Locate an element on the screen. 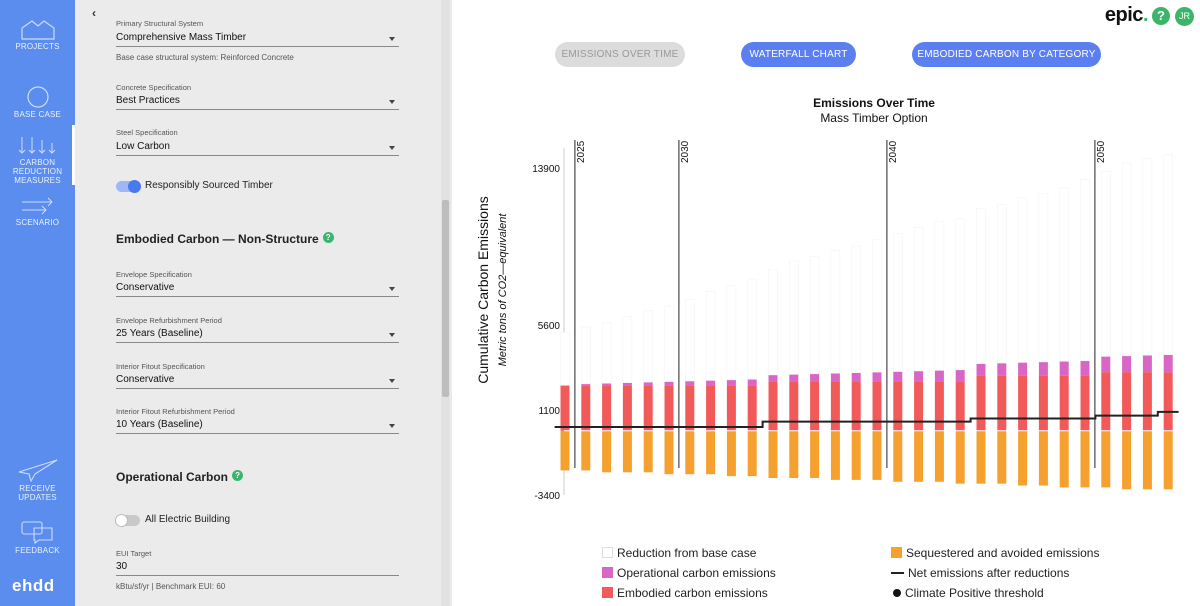  collapse-panel-button: ‹ is located at coordinates (94, 14).